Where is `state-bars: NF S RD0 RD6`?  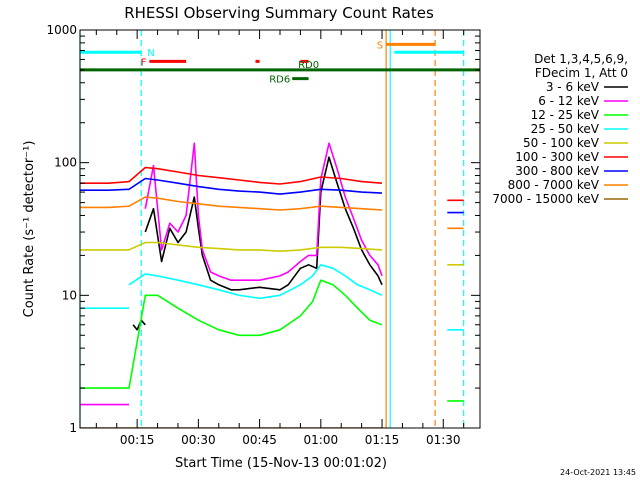
state-bars: NF S RD0 RD6 is located at coordinates (280, 63).